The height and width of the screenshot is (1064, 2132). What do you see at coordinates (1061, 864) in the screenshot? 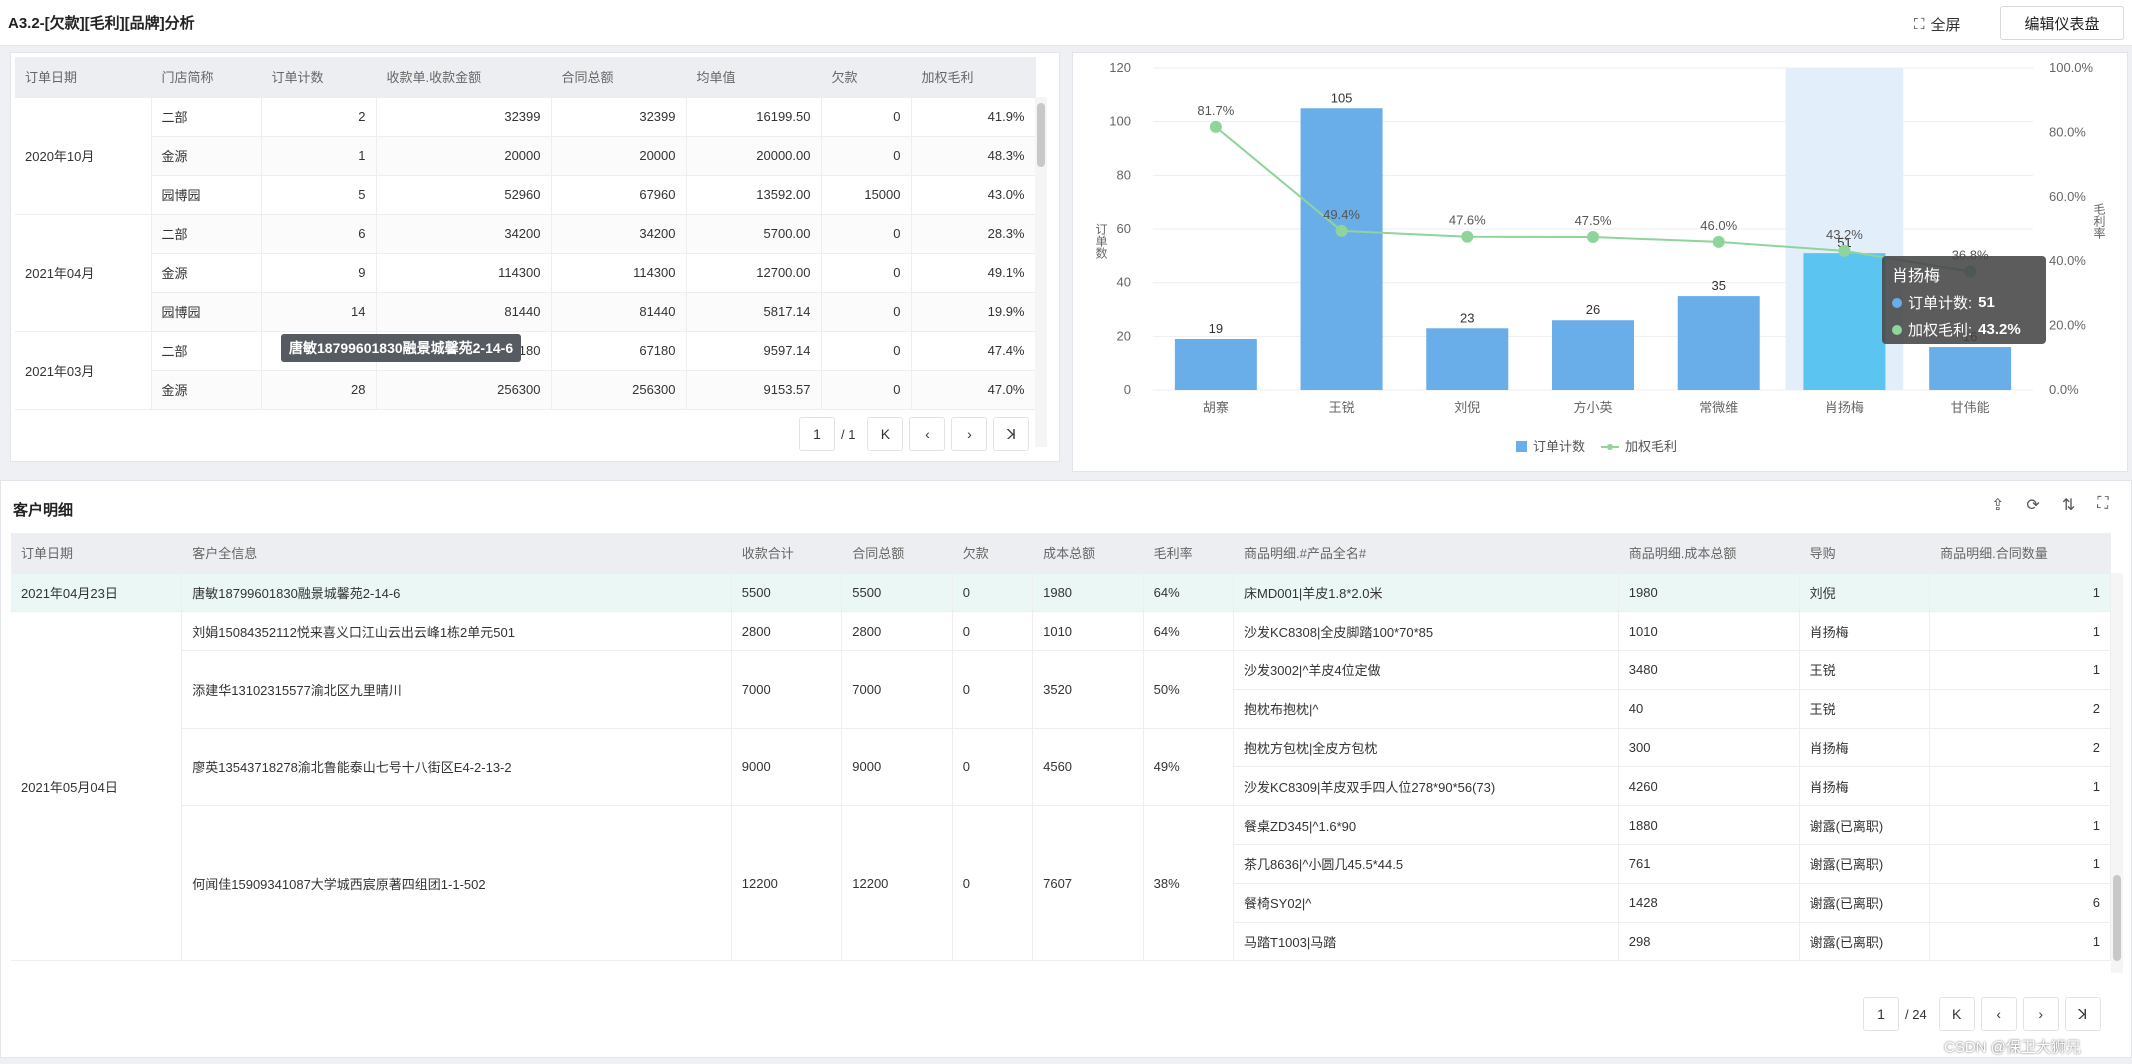
I see `table-row: 茶几8636|^小圆几45.5*44.5 761 谢露(已离职) 1` at bounding box center [1061, 864].